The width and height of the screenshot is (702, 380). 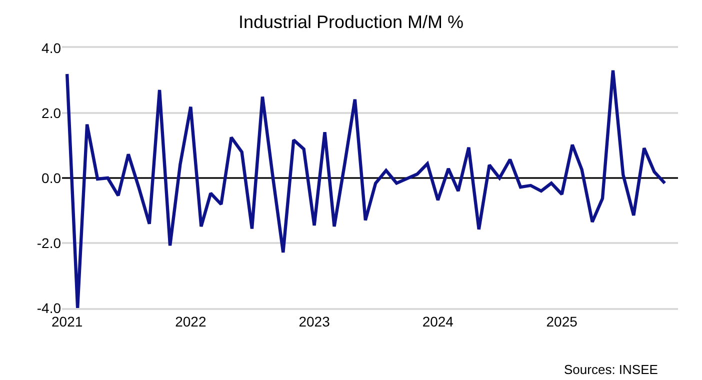 I want to click on x-tick-label: 2021, so click(x=67, y=322).